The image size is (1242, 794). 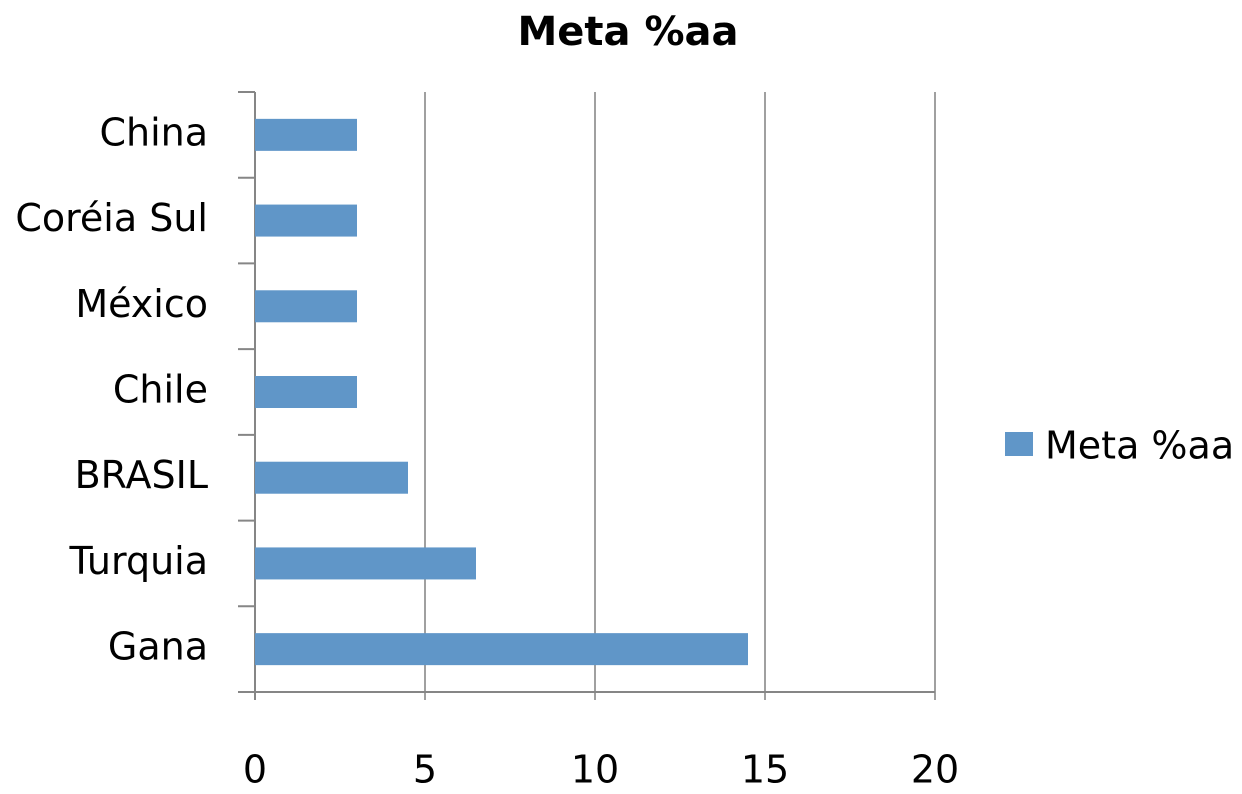 I want to click on y-tick-label: Gana, so click(x=158, y=647).